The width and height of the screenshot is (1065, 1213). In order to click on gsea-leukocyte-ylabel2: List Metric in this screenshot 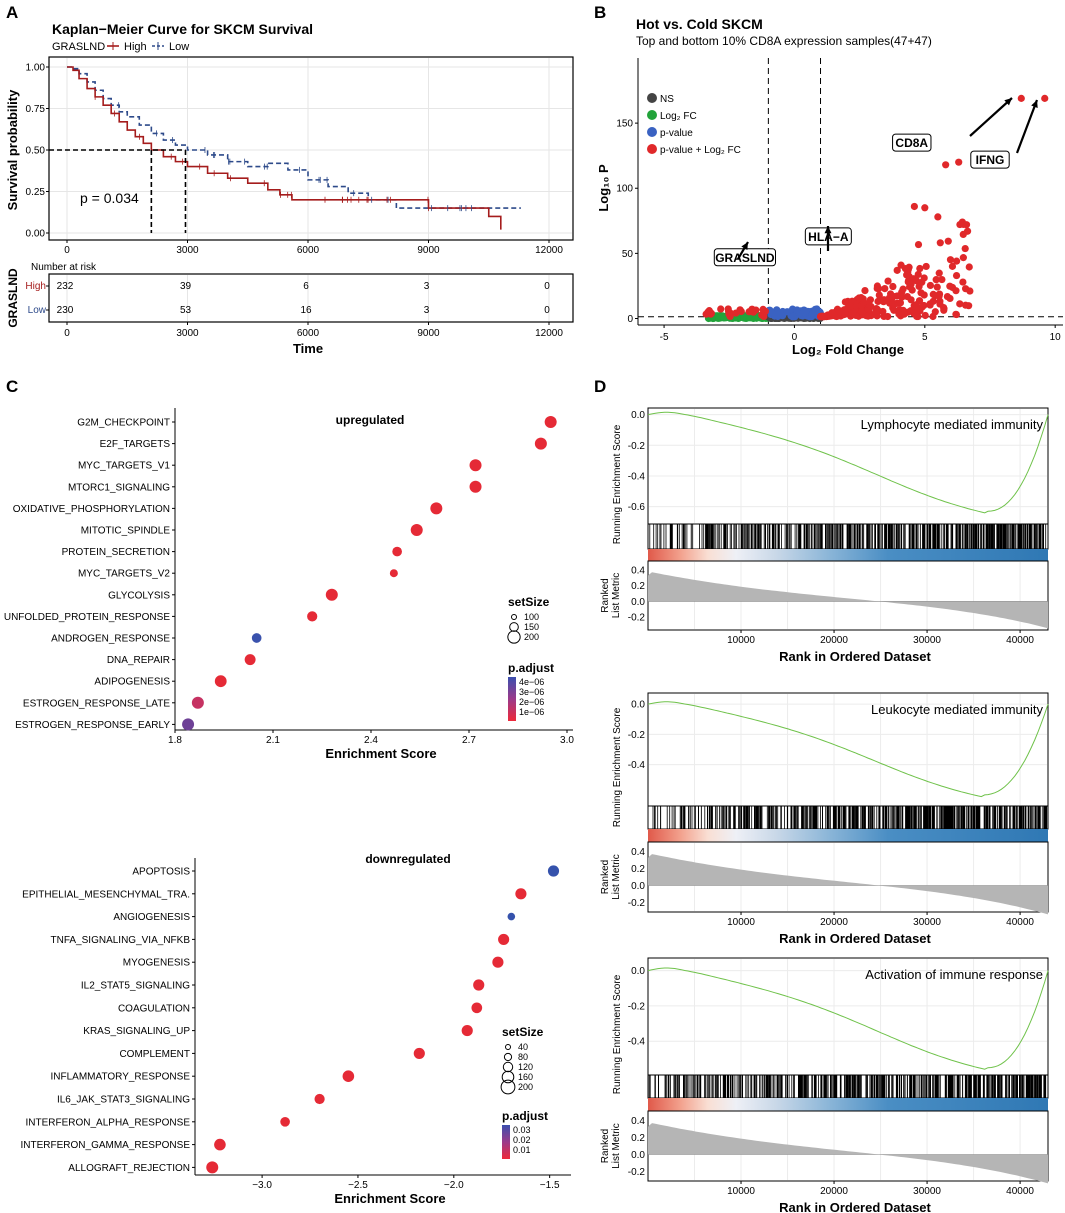, I will do `click(616, 877)`.